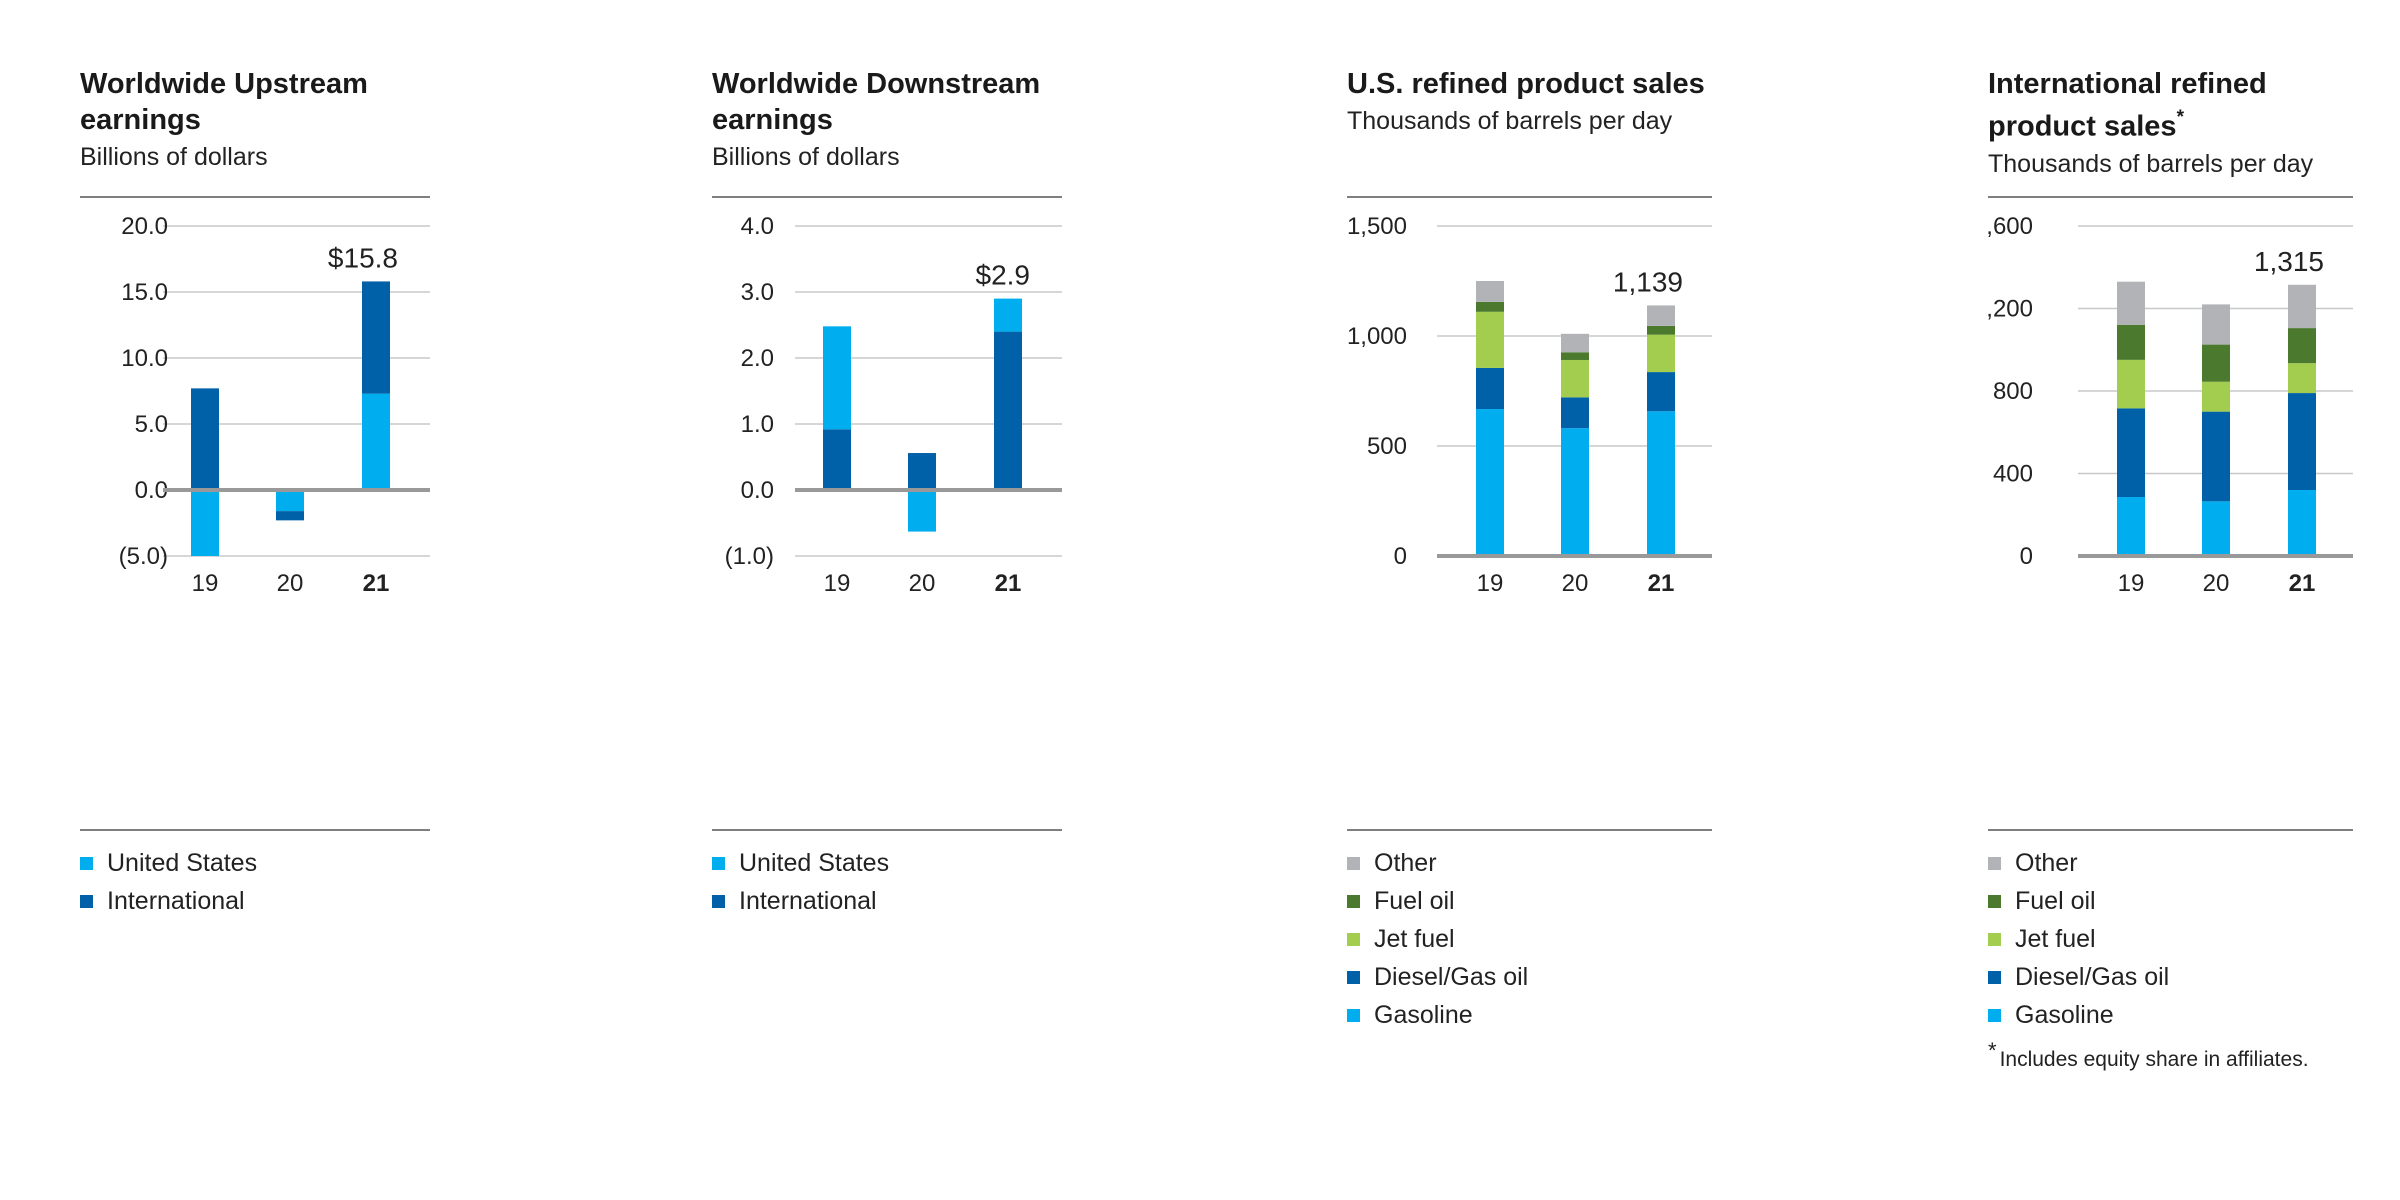  What do you see at coordinates (757, 292) in the screenshot?
I see `y-tick-label: 3.0` at bounding box center [757, 292].